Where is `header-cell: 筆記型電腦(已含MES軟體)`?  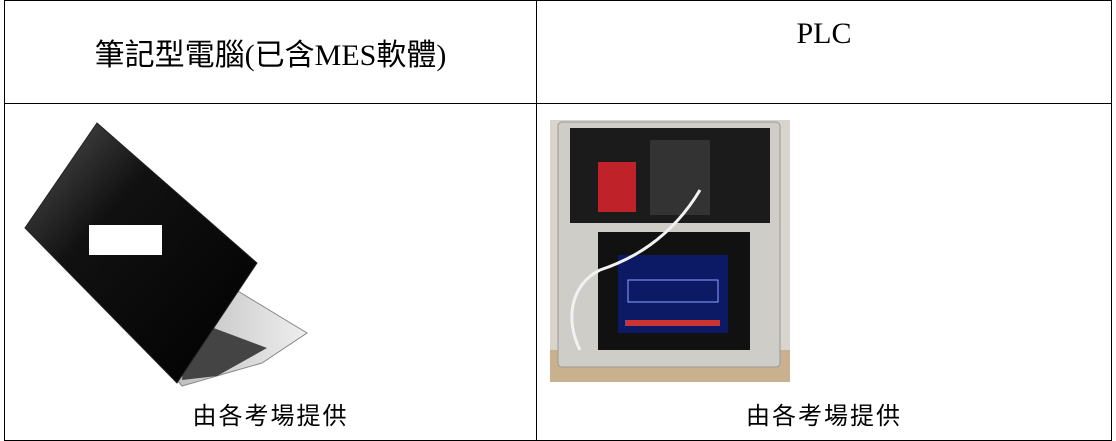
header-cell: 筆記型電腦(已含MES軟體) is located at coordinates (270, 52).